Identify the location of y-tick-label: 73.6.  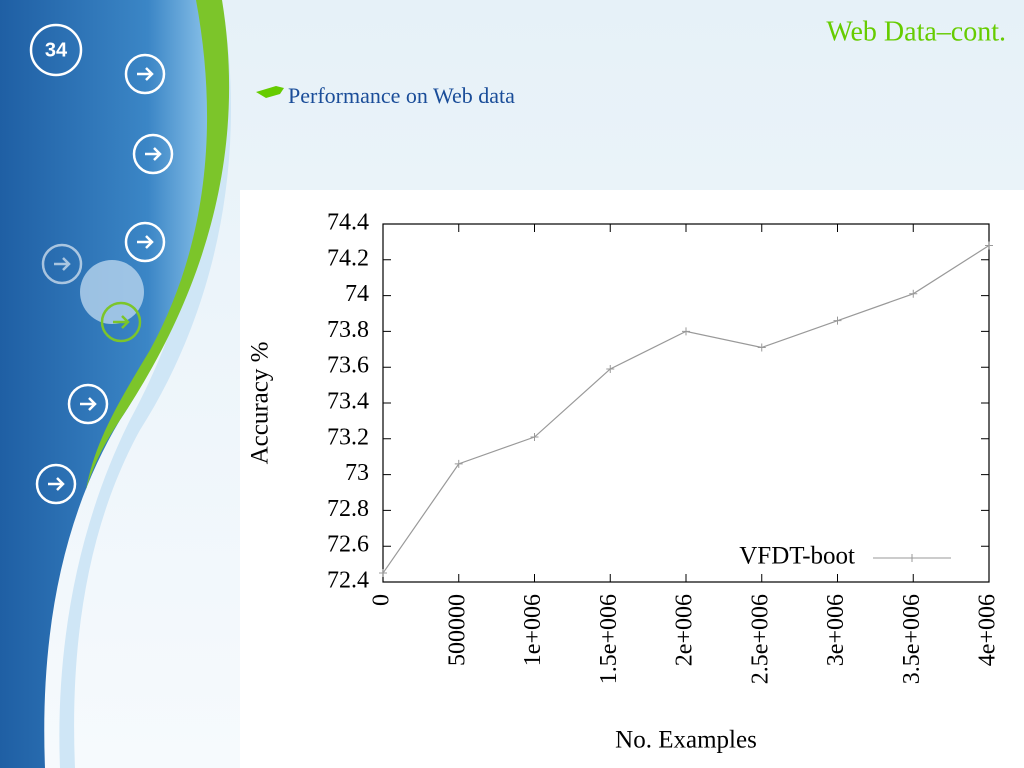
(348, 366).